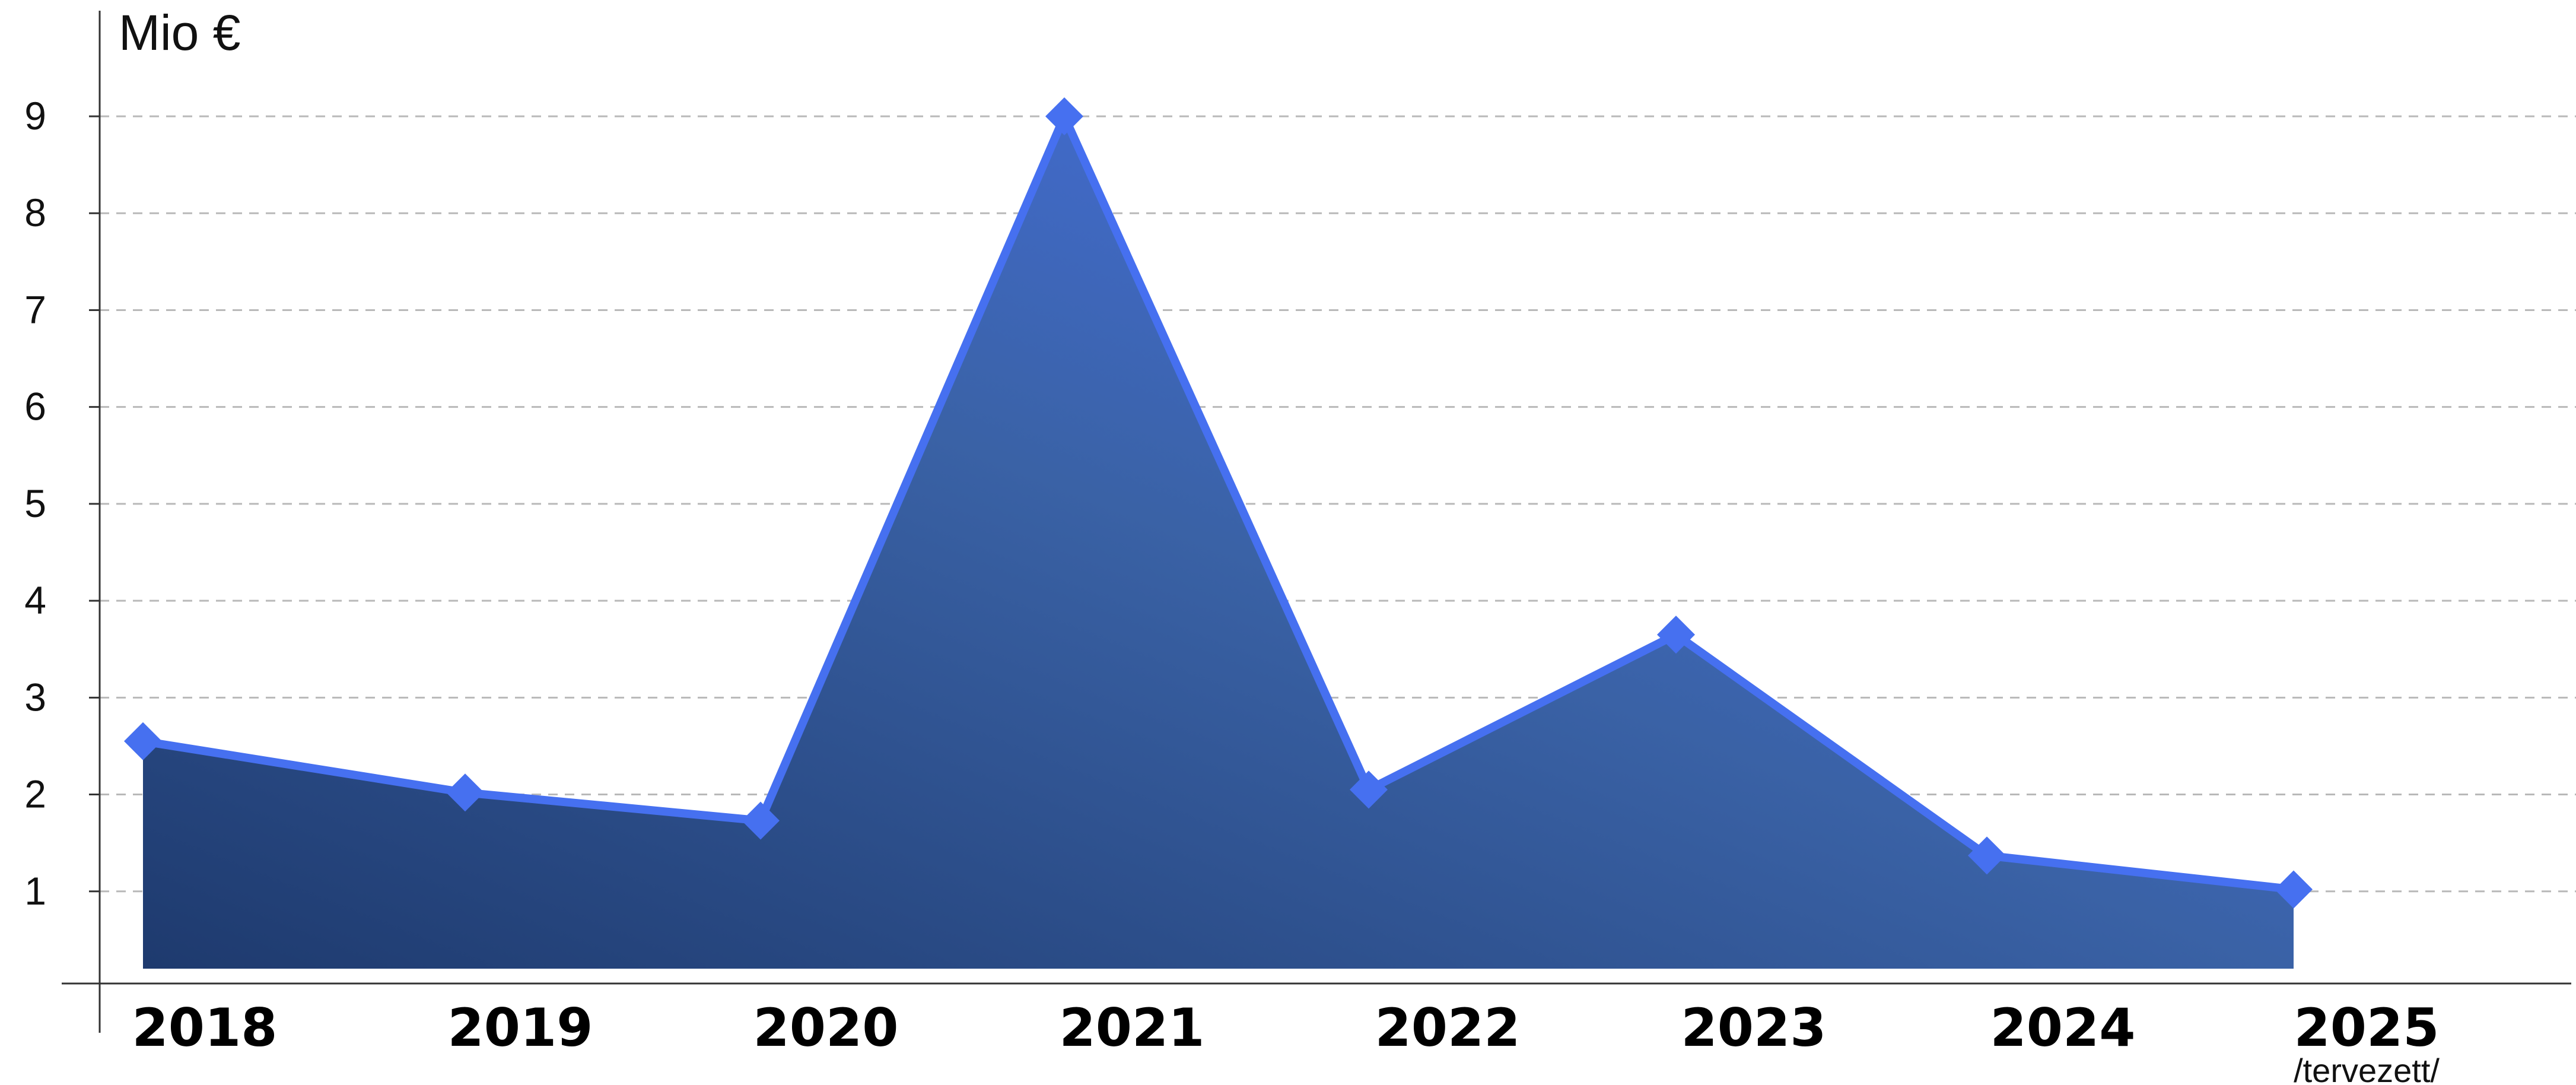 The height and width of the screenshot is (1085, 2576). Describe the element at coordinates (35, 891) in the screenshot. I see `y-tick-label: 1` at that location.